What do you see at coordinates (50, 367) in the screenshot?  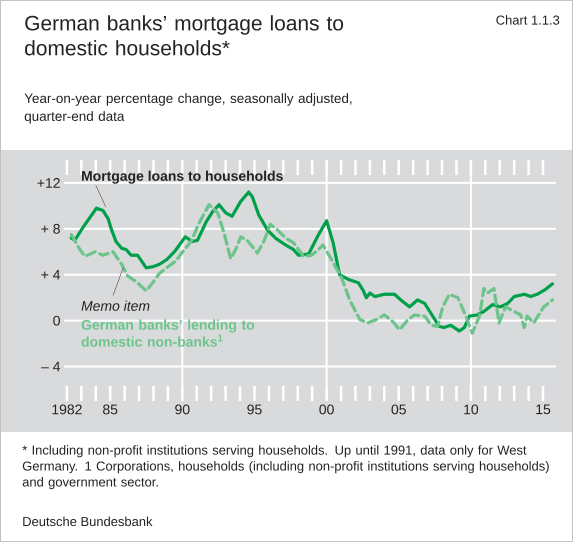 I see `y-tick-label: – 4` at bounding box center [50, 367].